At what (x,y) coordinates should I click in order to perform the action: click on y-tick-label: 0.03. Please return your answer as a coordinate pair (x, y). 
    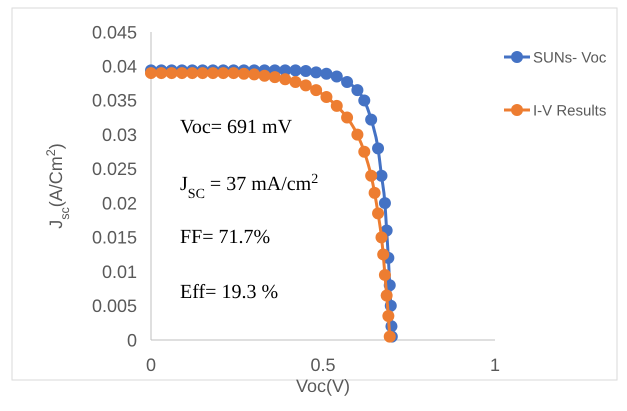
    Looking at the image, I should click on (119, 134).